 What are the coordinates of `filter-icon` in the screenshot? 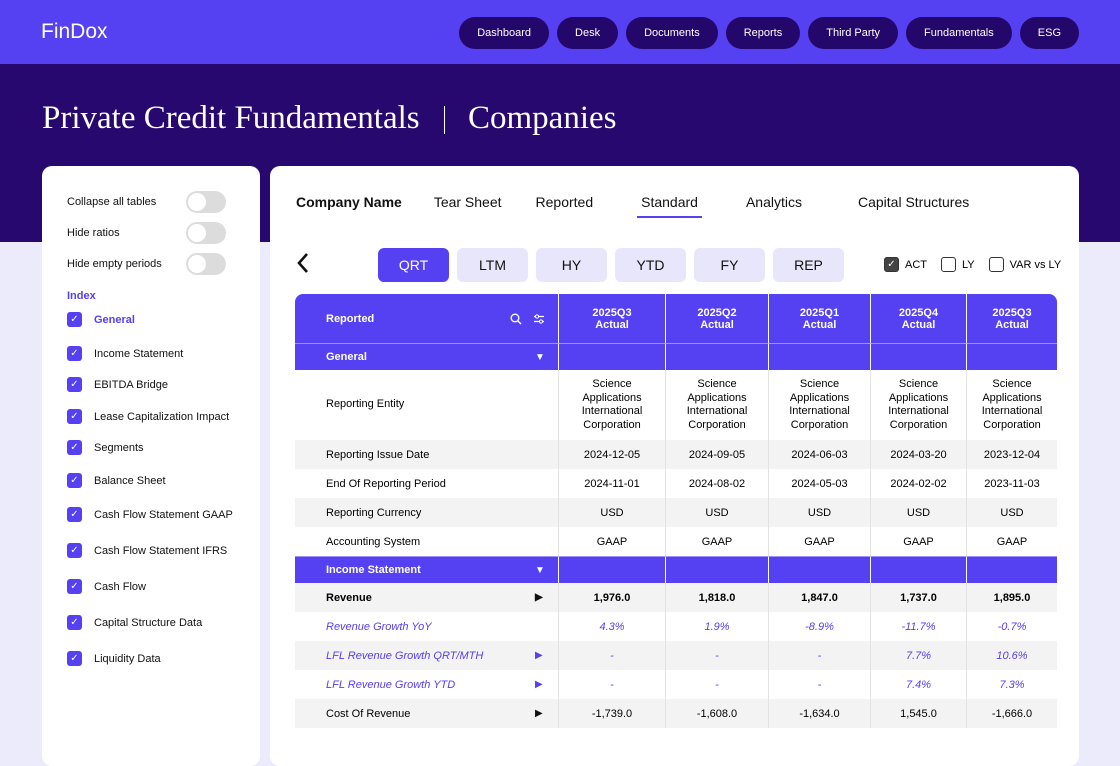 It's located at (539, 319).